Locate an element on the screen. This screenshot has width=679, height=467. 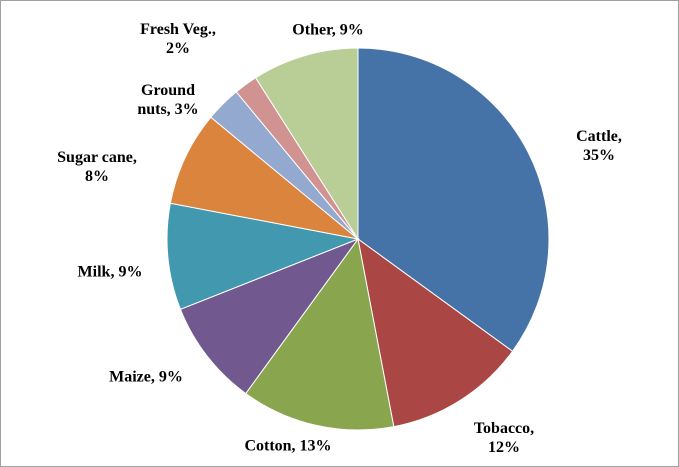
data-label: Cotton, 13% is located at coordinates (288, 446).